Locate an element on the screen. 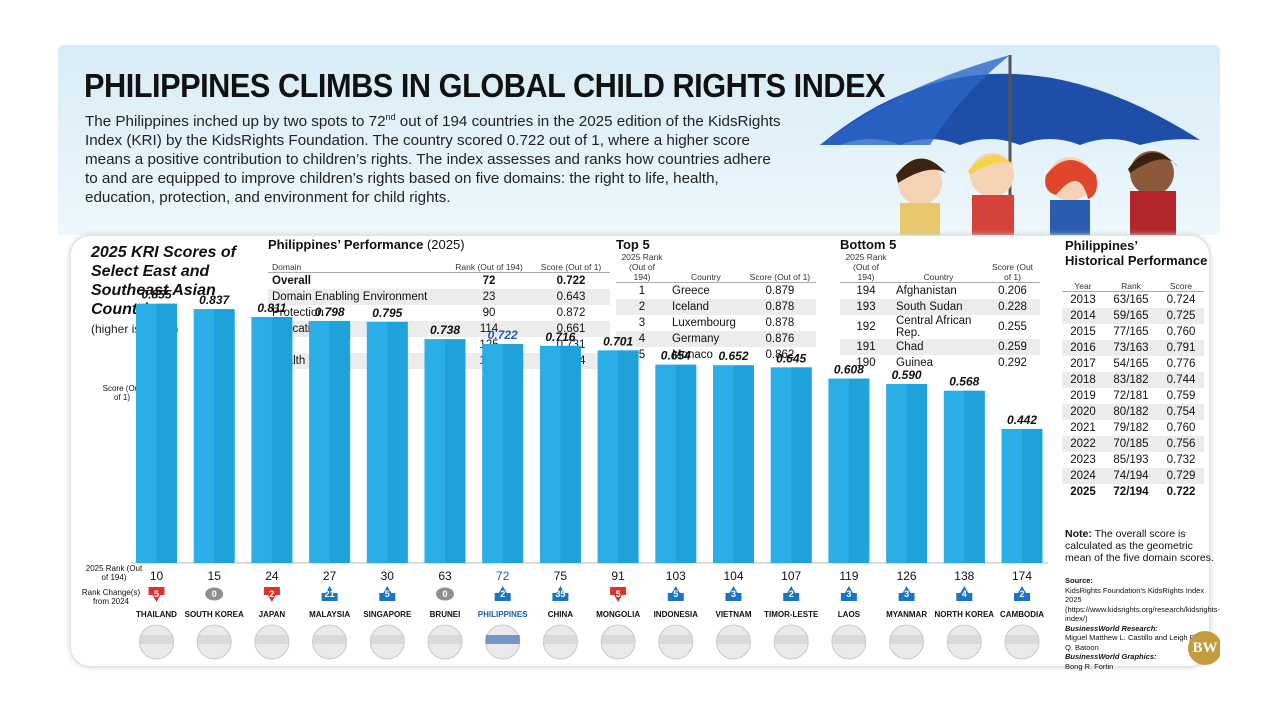  country-label: INDONESIA is located at coordinates (676, 614).